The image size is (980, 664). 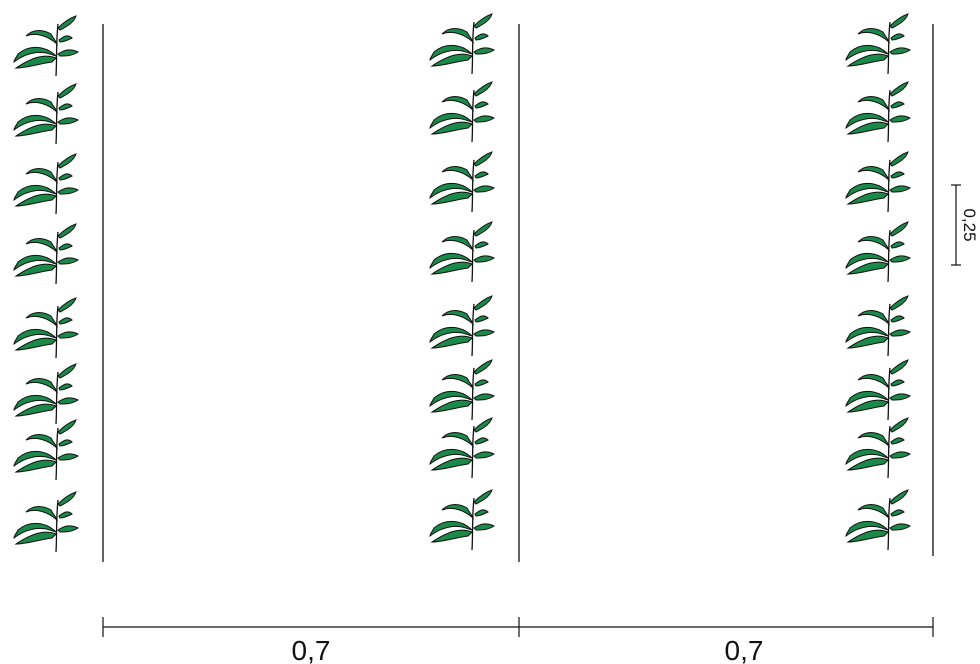 What do you see at coordinates (311, 649) in the screenshot?
I see `row-spacing-label-left: 0,7` at bounding box center [311, 649].